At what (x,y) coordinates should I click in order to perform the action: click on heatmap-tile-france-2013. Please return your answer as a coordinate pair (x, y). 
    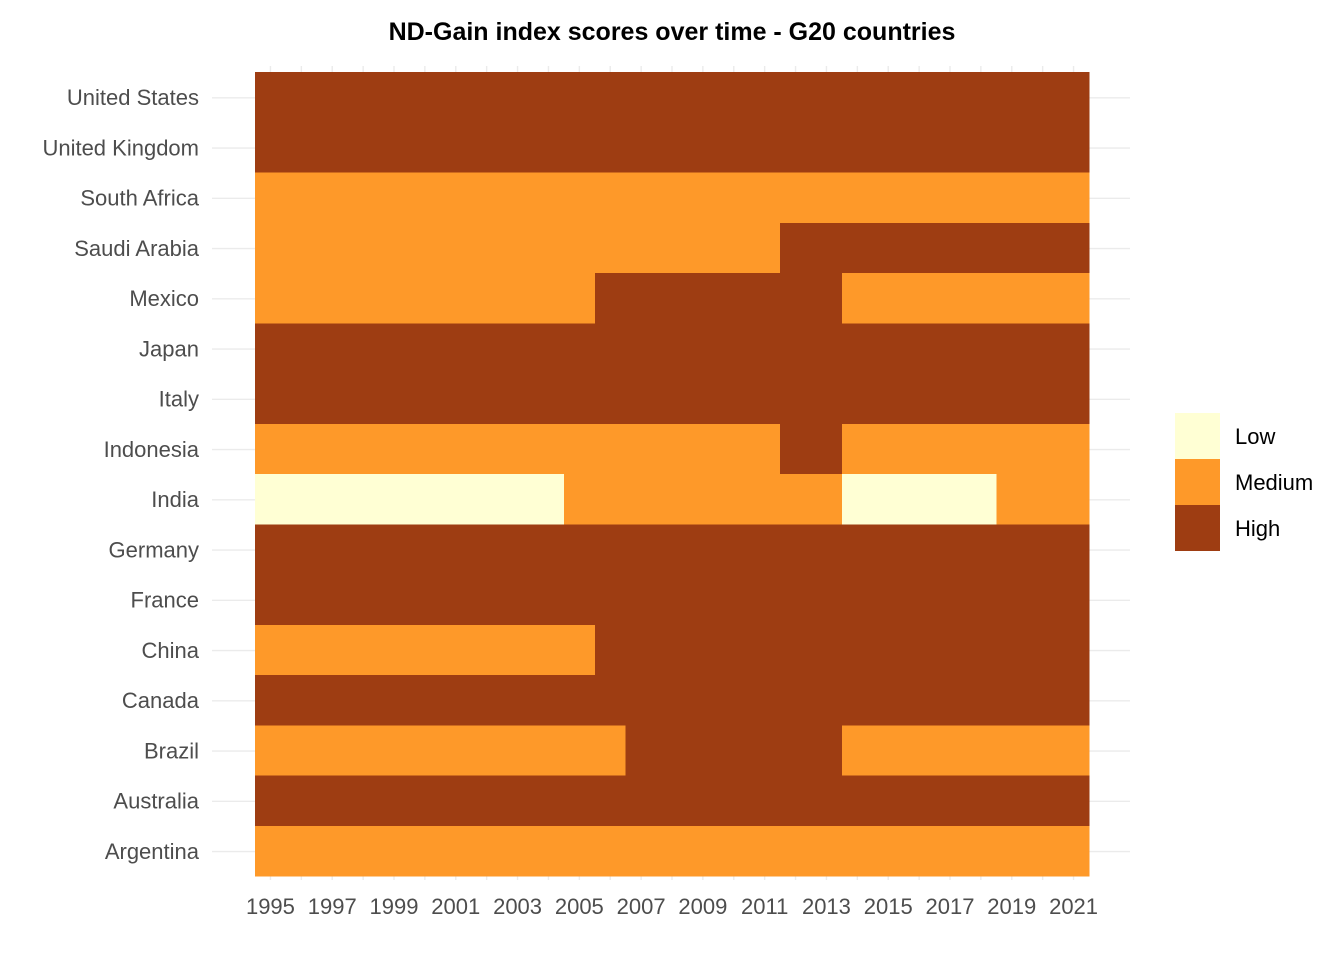
    Looking at the image, I should click on (827, 600).